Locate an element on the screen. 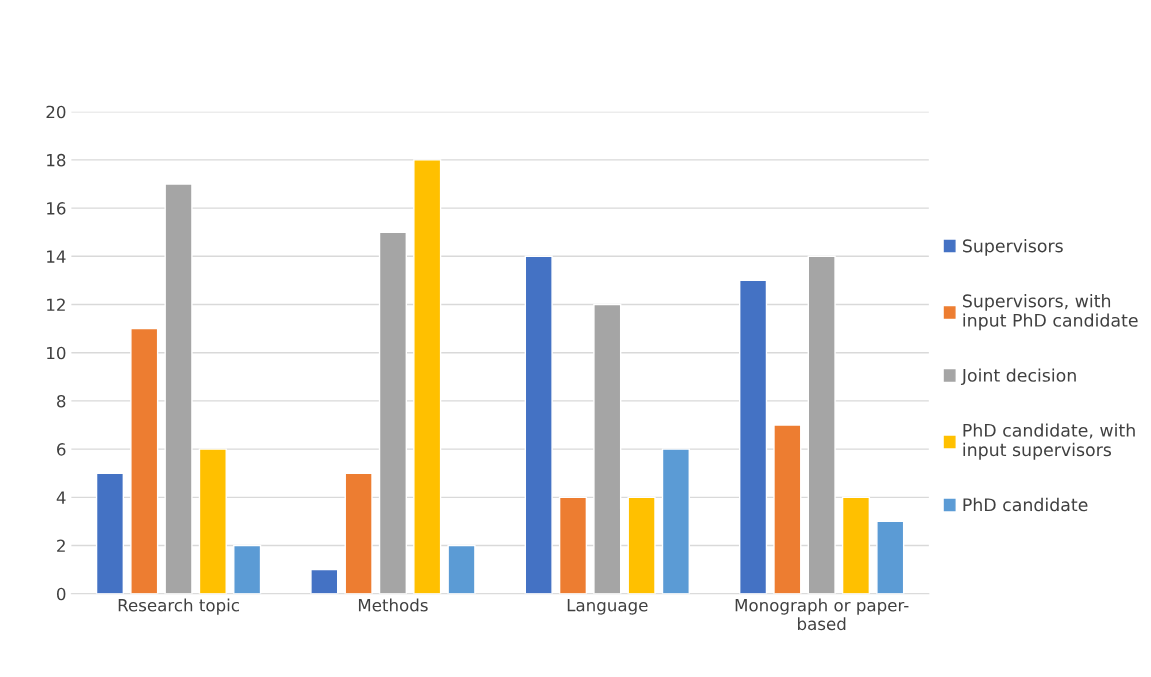 The image size is (1151, 677). legend-label: PhD candidate, with input supervisors is located at coordinates (1049, 441).